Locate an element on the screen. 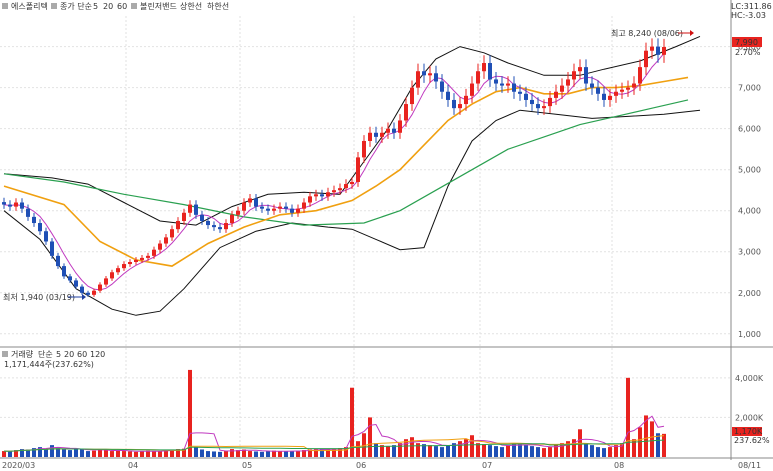 Image resolution: width=773 pixels, height=471 pixels. volume-tick-label: 2,000K is located at coordinates (749, 417).